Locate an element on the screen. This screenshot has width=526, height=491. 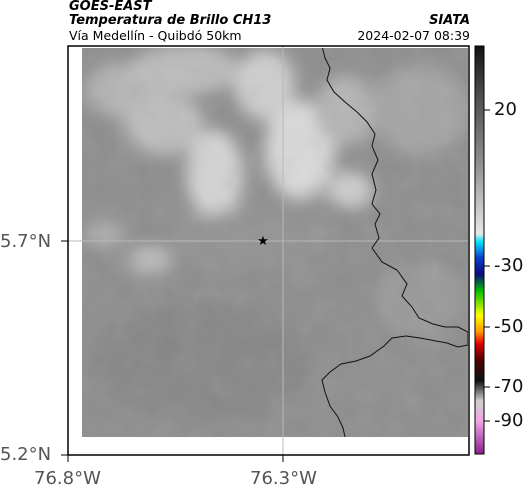
y-tick-label: 5.7°N is located at coordinates (26, 241).